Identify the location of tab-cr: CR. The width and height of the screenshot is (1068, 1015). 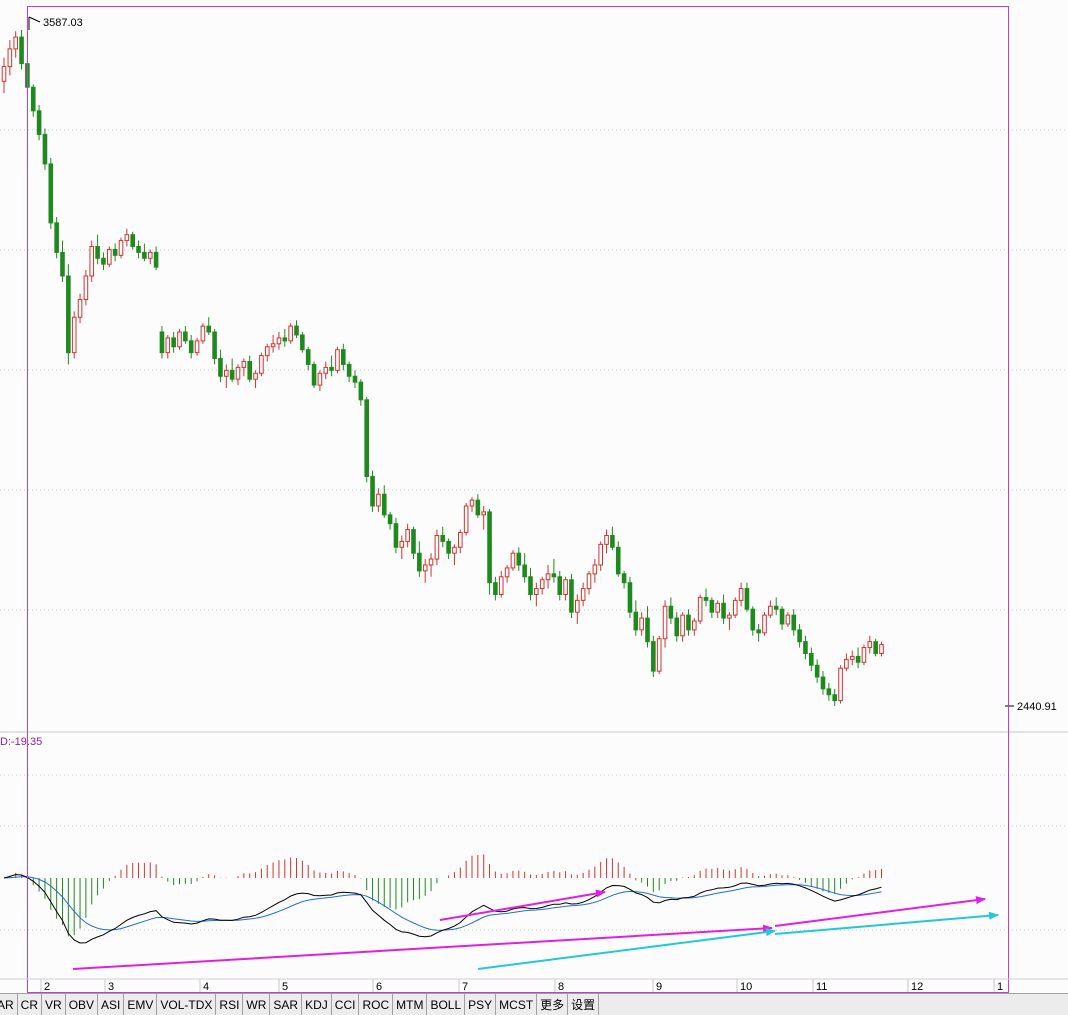
(30, 1004).